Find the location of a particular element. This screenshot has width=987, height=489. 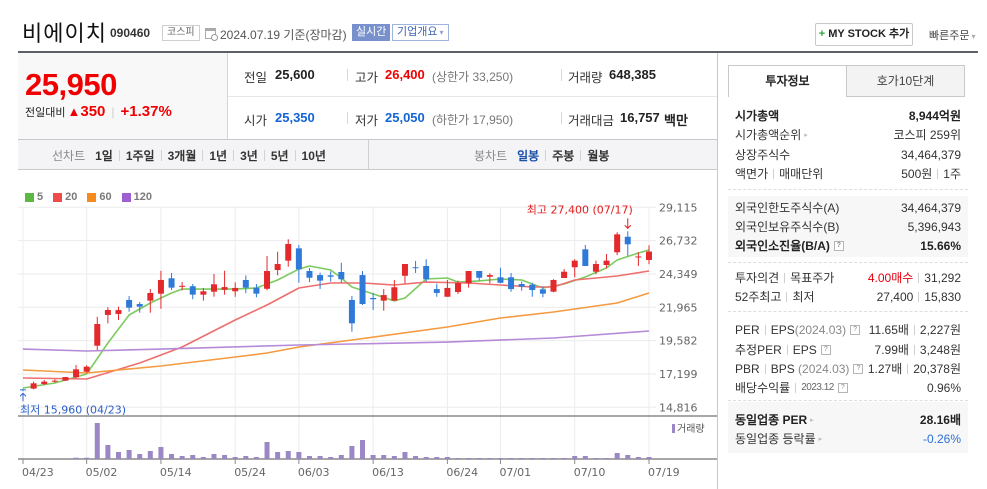

period-1y: 1년 is located at coordinates (218, 155).